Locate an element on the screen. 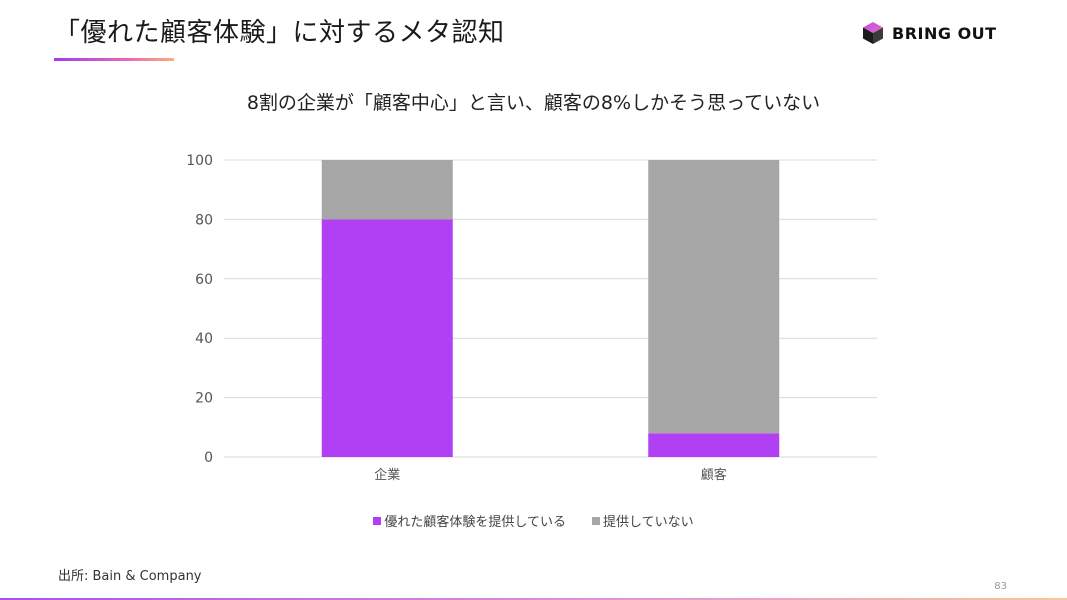 The width and height of the screenshot is (1067, 600). legend-label-not-provided: 提供していない is located at coordinates (648, 522).